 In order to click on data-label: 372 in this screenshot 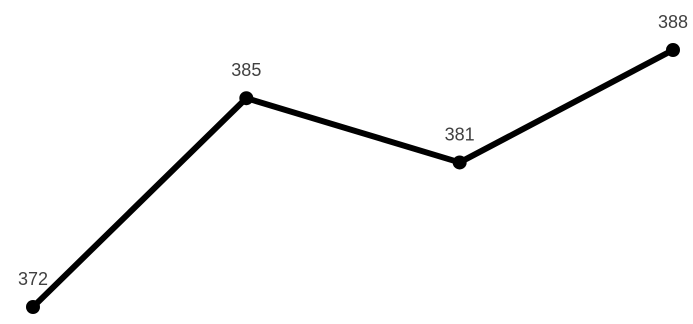, I will do `click(33, 279)`.